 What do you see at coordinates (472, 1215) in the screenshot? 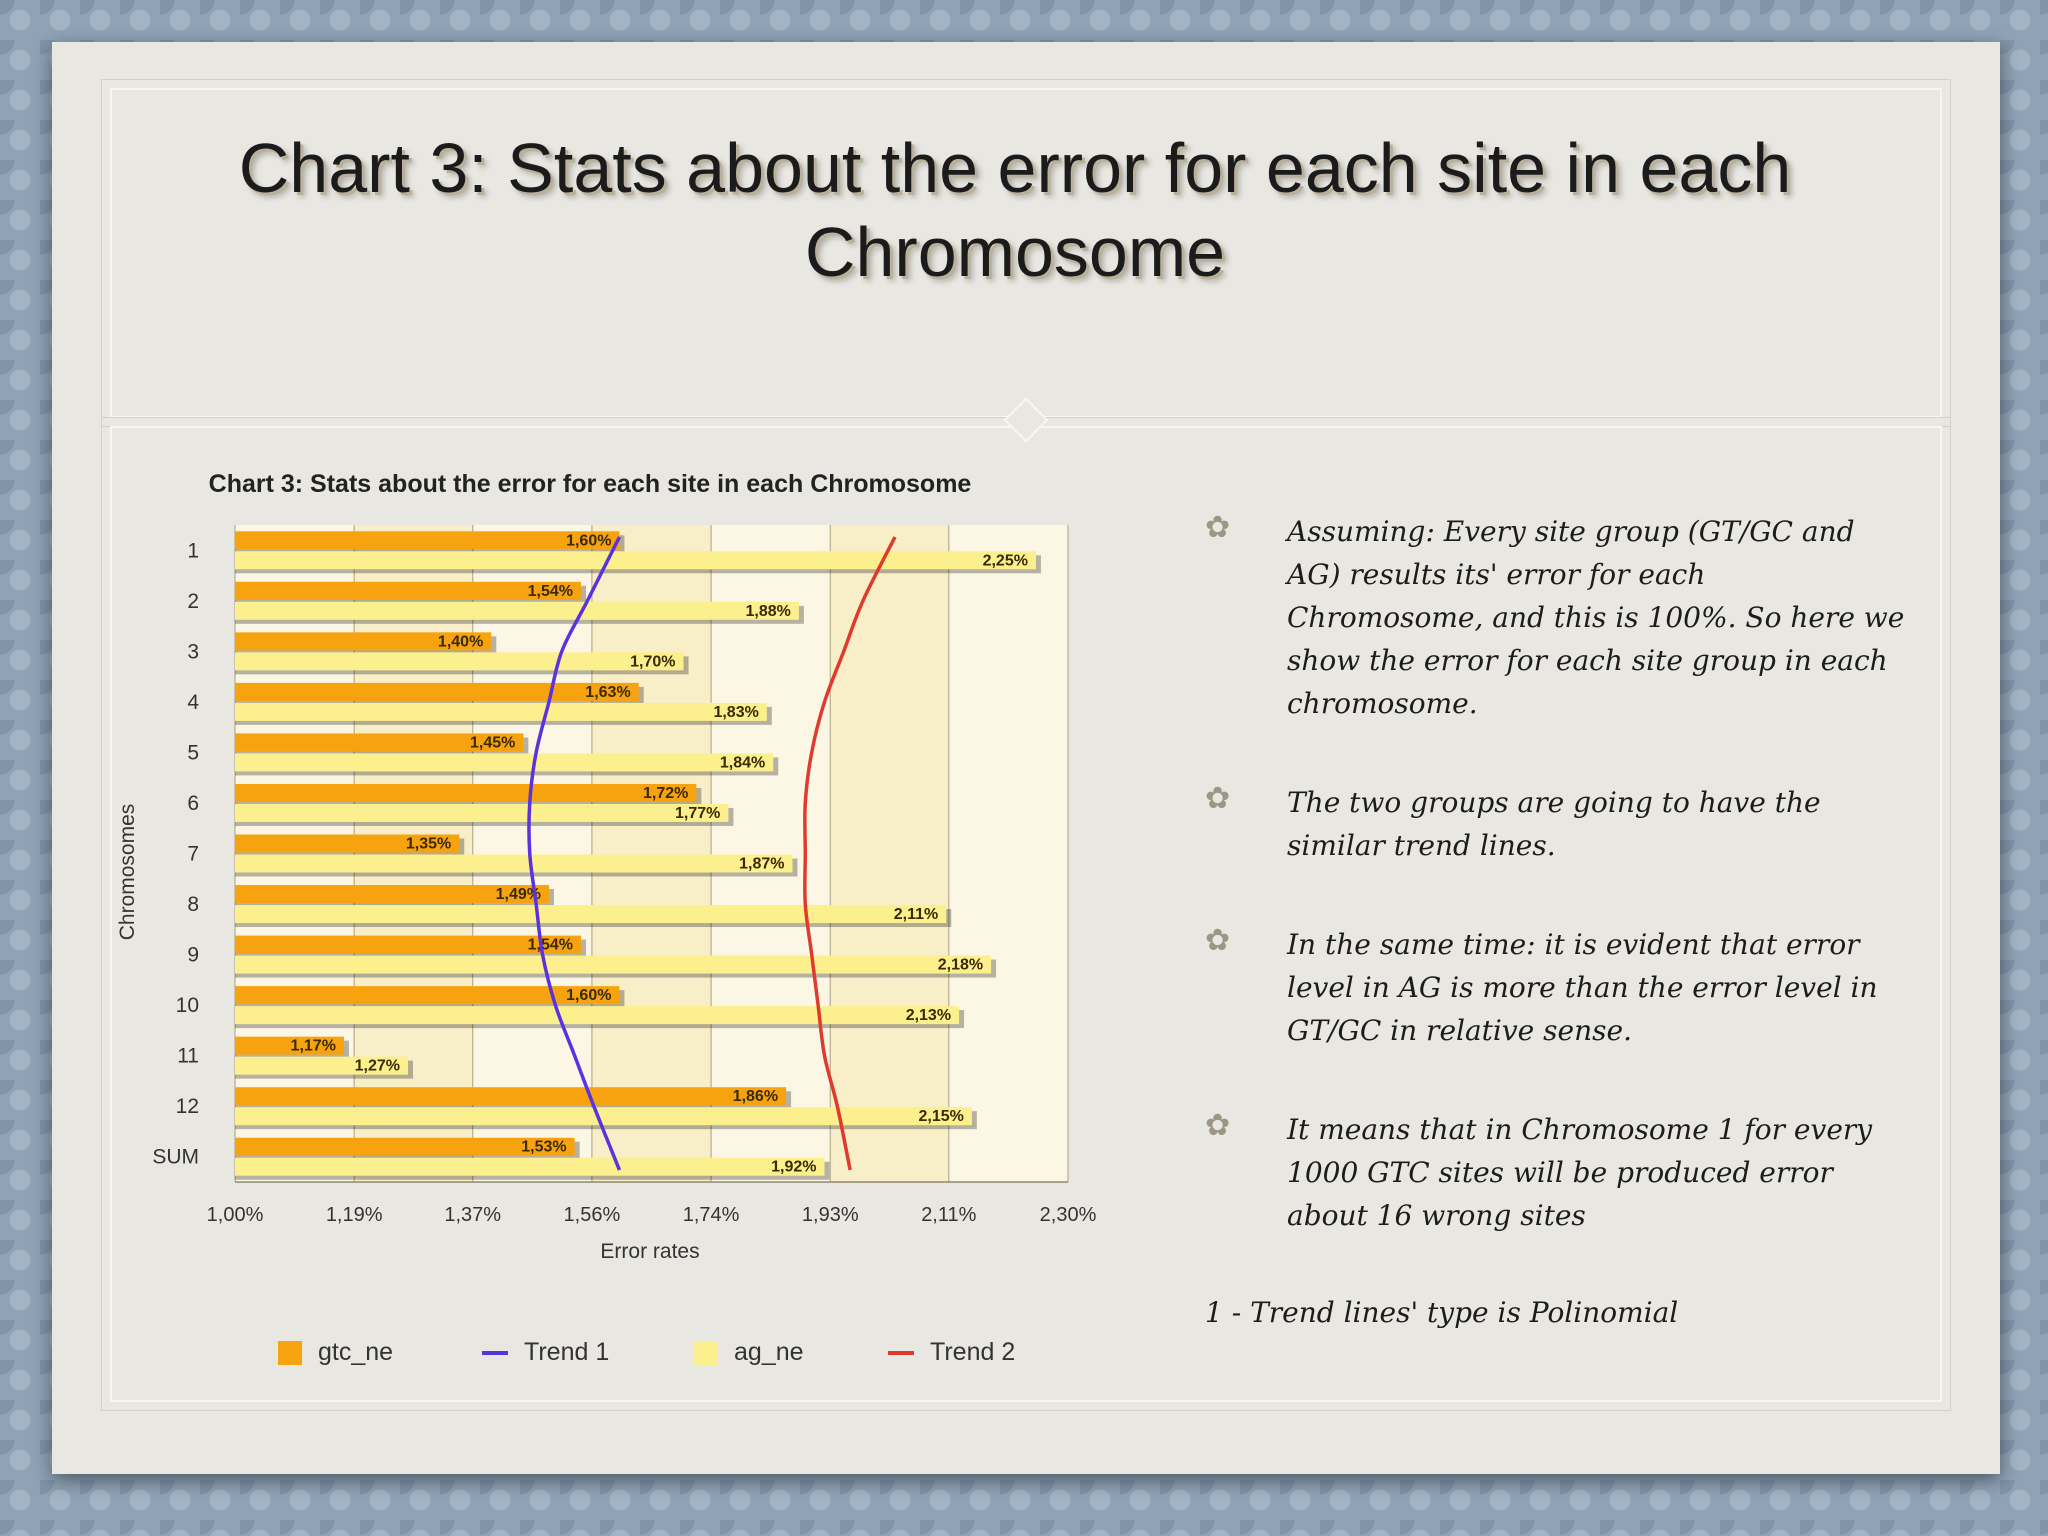
I see `x-tick-label: 1,37%` at bounding box center [472, 1215].